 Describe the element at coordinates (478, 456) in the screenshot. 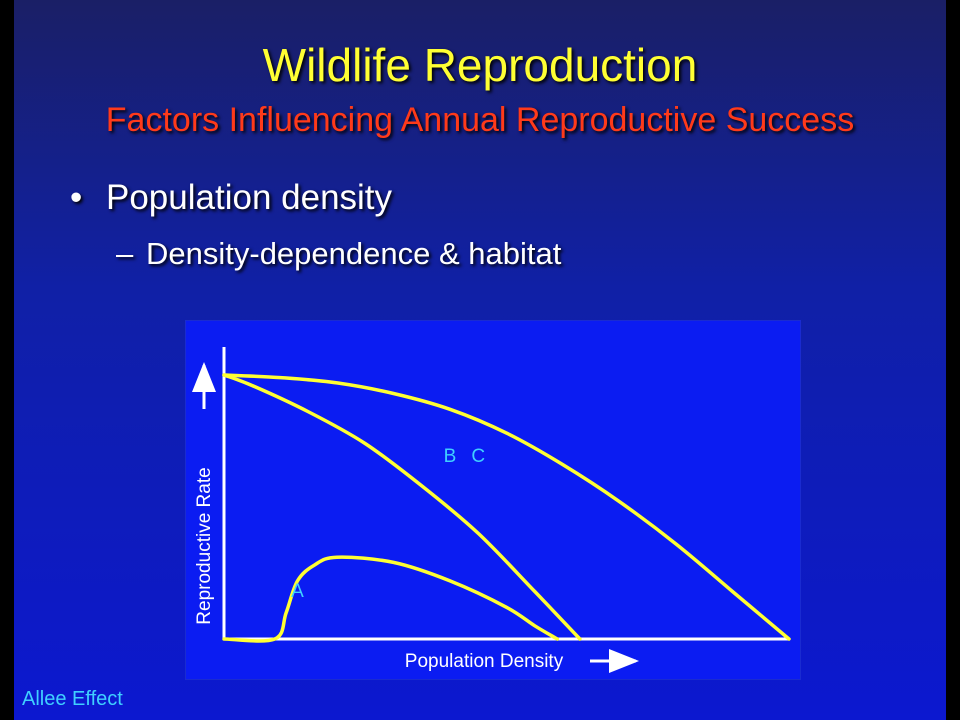

I see `curve-label-c: C` at that location.